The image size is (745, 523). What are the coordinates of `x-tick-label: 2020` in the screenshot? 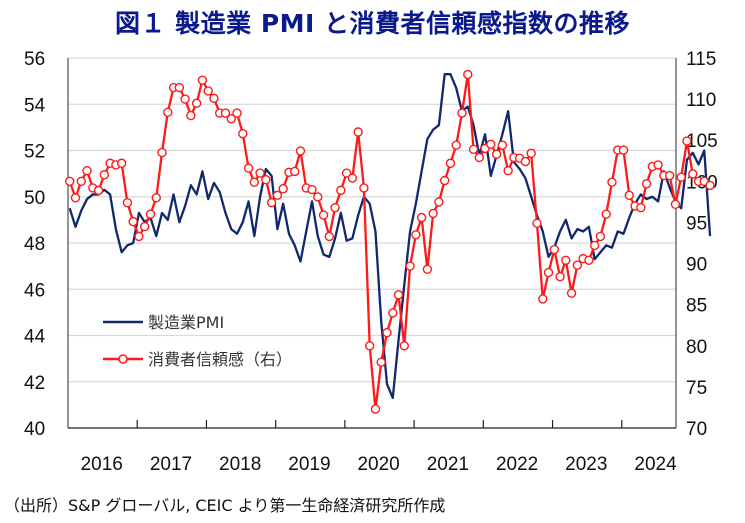 It's located at (378, 464).